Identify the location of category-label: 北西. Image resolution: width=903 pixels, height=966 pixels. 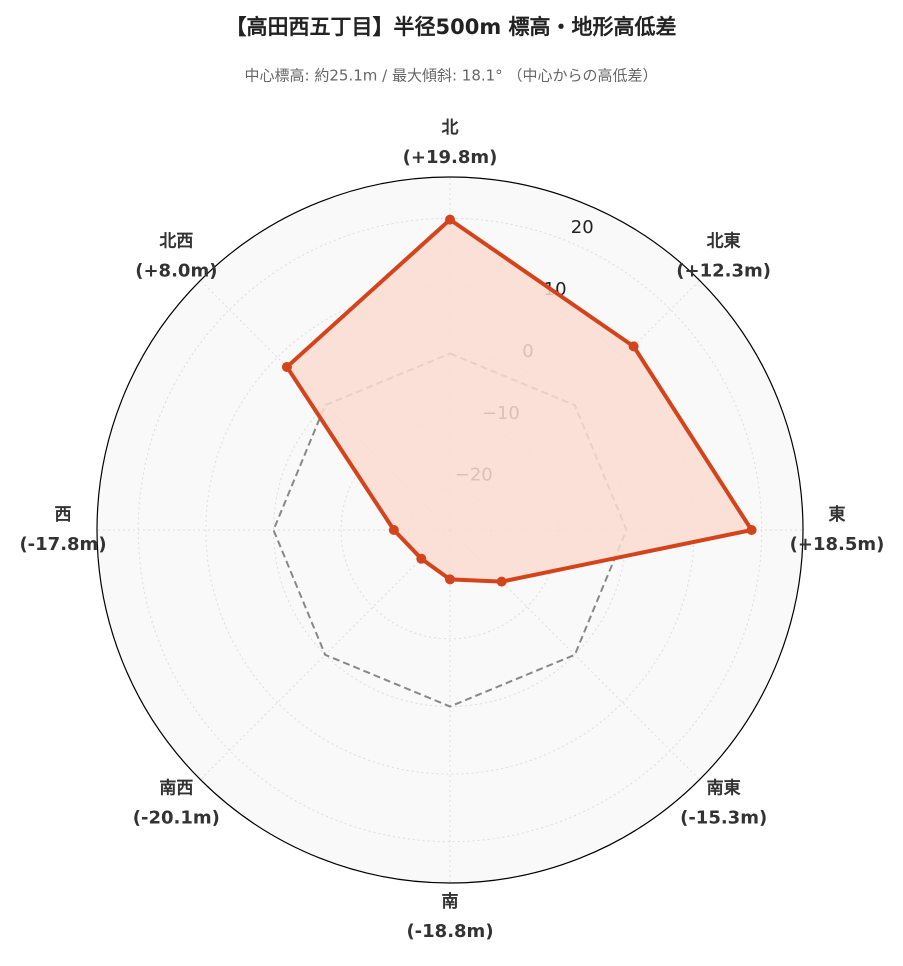
(176, 241).